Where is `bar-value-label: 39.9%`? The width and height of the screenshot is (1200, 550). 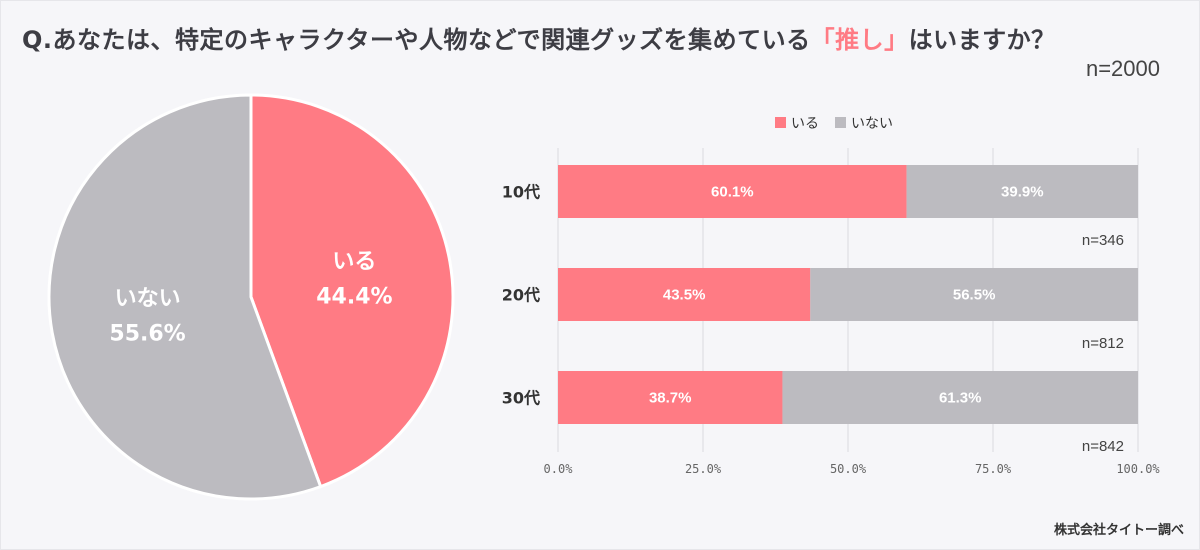
bar-value-label: 39.9% is located at coordinates (1022, 192).